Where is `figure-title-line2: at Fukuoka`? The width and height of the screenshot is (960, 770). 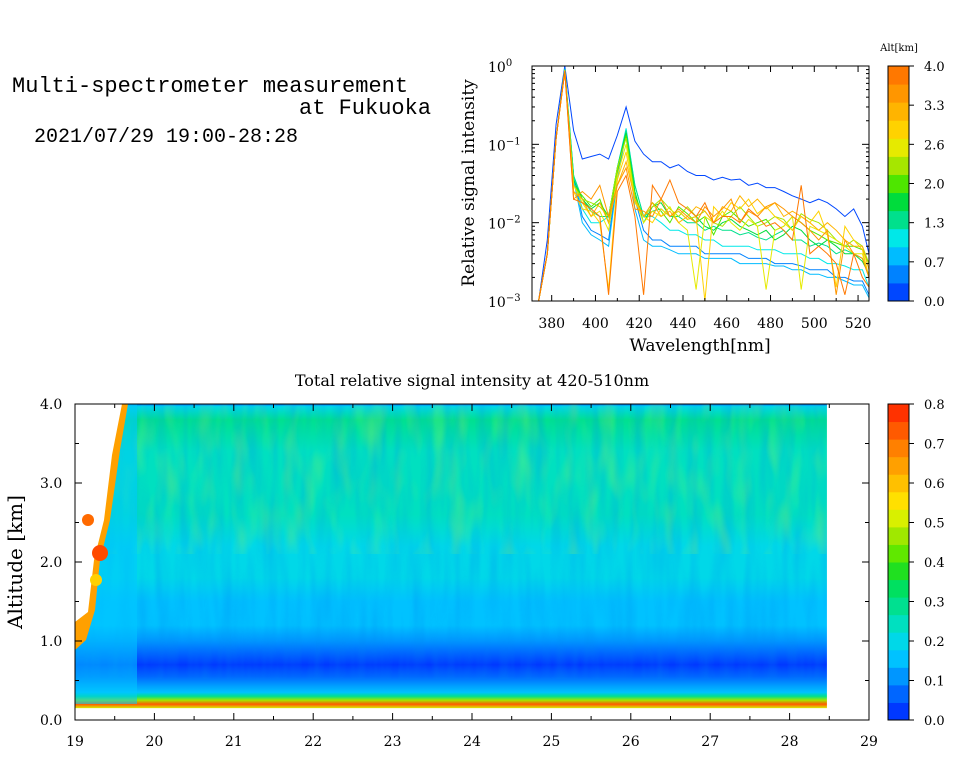 figure-title-line2: at Fukuoka is located at coordinates (365, 108).